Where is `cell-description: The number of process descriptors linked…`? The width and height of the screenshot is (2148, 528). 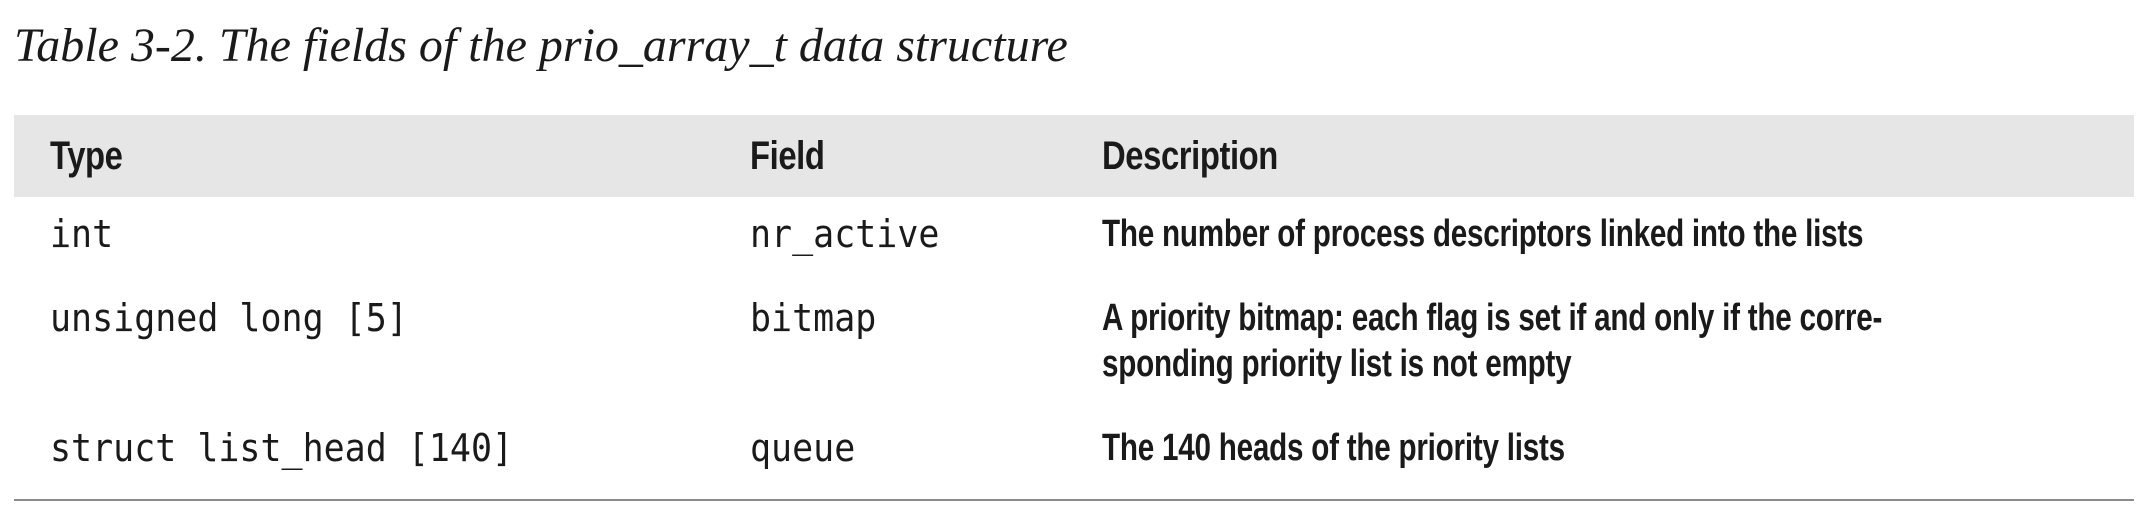 cell-description: The number of process descriptors linked… is located at coordinates (1600, 234).